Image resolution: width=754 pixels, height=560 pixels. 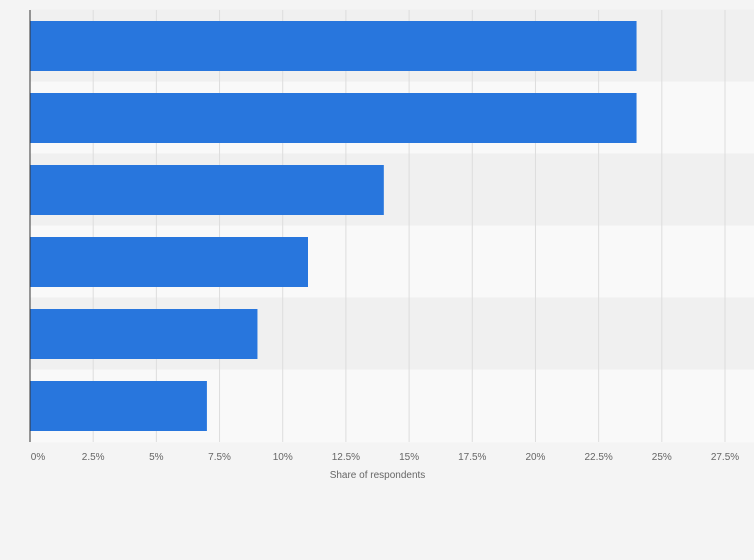 I want to click on x-tick-label: 0%, so click(x=38, y=457).